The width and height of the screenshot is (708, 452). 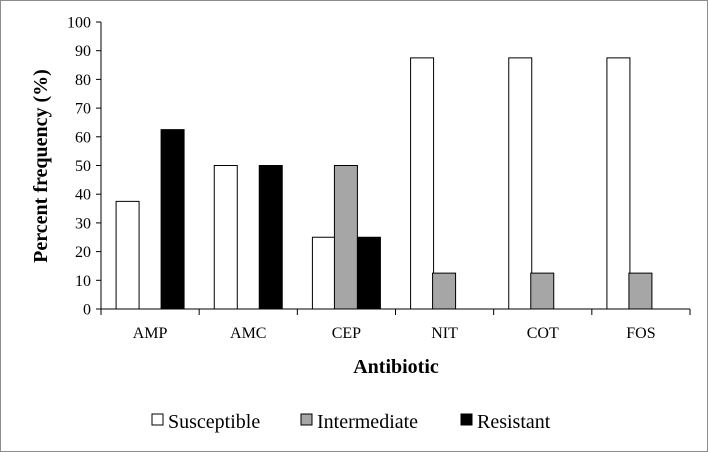 I want to click on x-tick-label: CEP, so click(x=346, y=333).